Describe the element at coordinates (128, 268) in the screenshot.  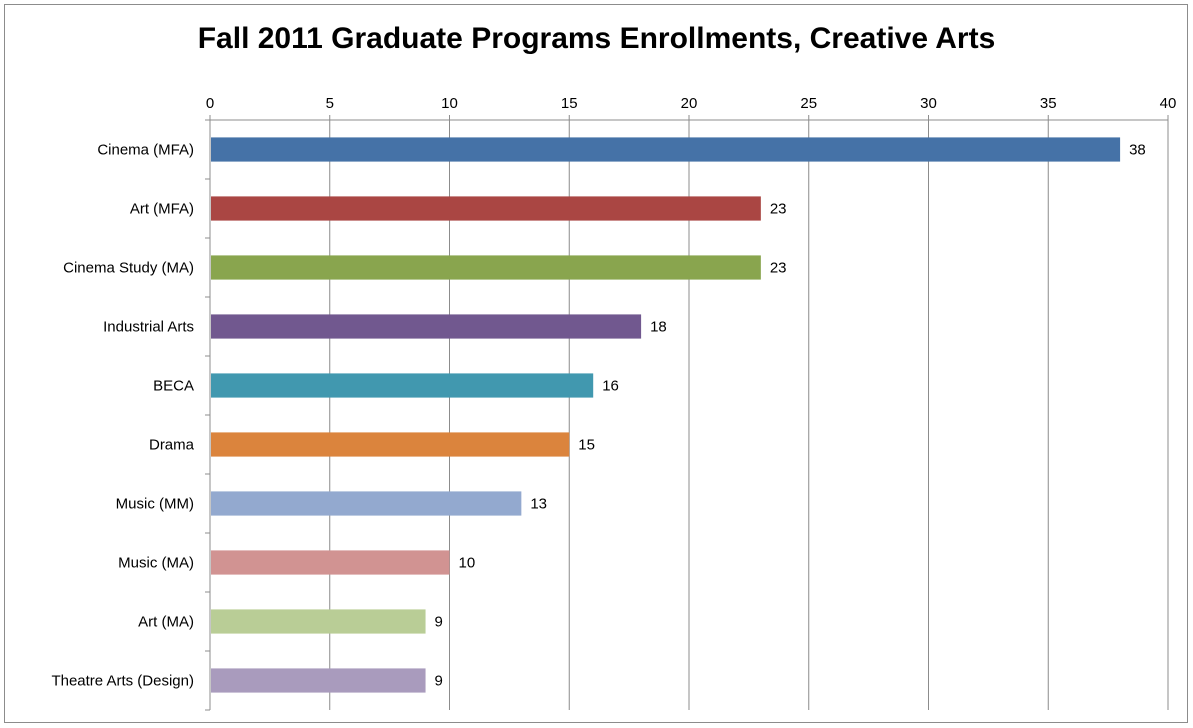
I see `category-label: Cinema Study (MA)` at that location.